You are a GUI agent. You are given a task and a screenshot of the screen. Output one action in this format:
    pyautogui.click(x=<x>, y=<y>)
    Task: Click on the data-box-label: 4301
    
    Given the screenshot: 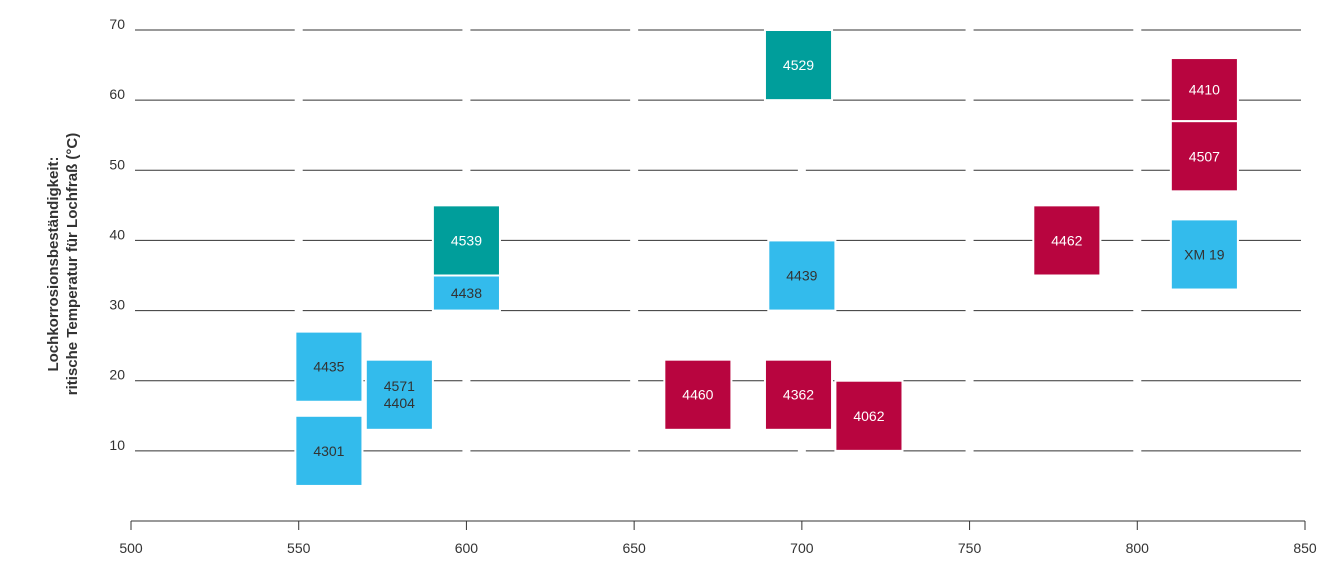 What is the action you would take?
    pyautogui.click(x=328, y=451)
    